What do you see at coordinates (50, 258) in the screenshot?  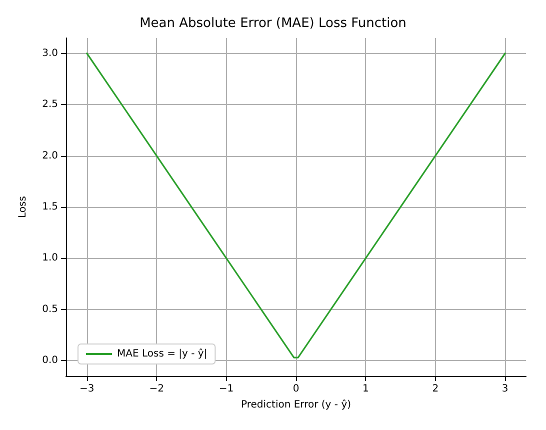 I see `y-tick-label: 1.0` at bounding box center [50, 258].